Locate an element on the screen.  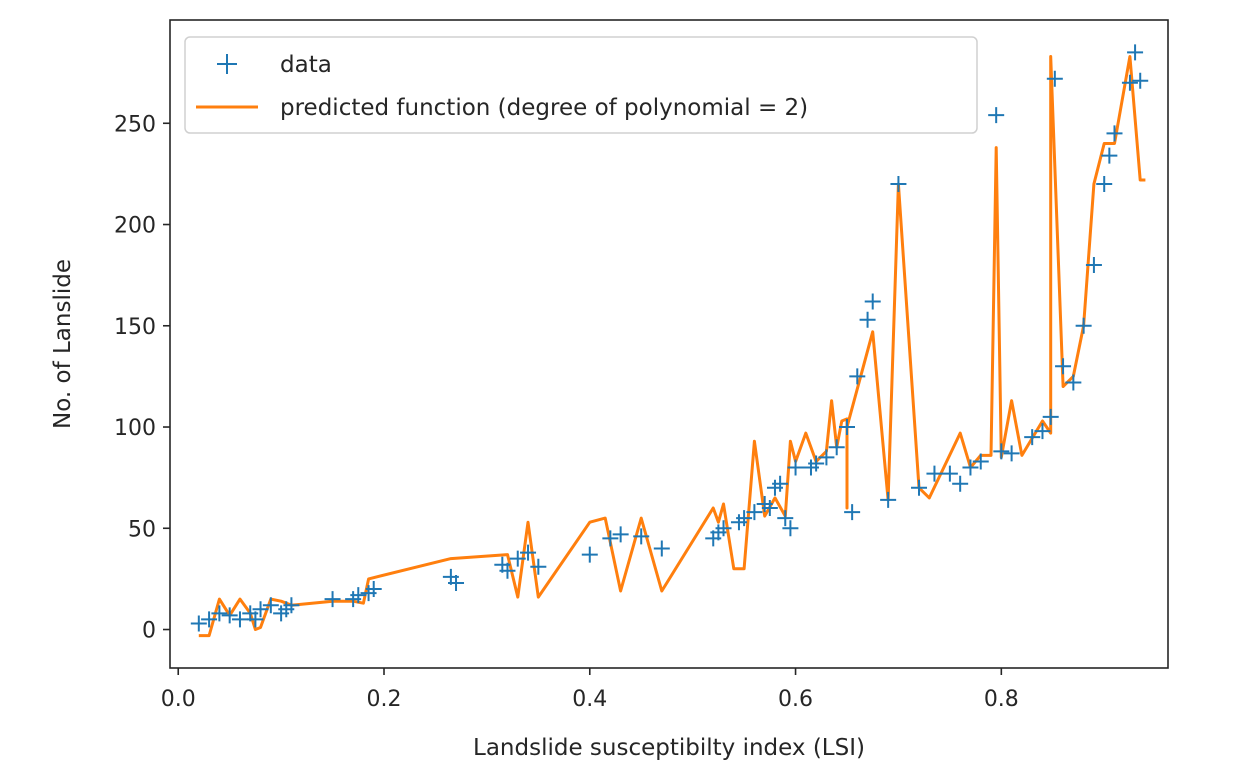
y-axis-label: No. of Lanslide is located at coordinates (63, 344).